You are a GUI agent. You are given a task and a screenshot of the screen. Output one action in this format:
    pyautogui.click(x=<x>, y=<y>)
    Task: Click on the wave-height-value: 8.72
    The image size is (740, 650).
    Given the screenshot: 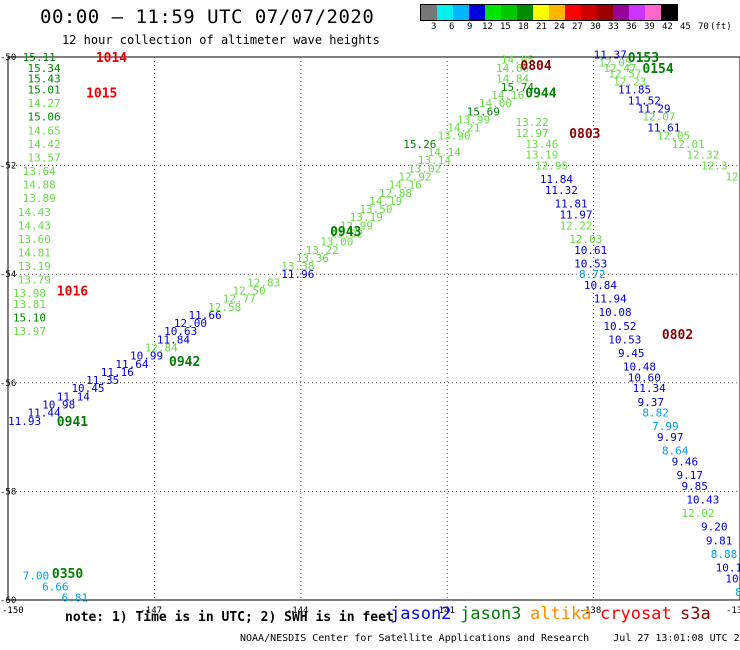 What is the action you would take?
    pyautogui.click(x=592, y=274)
    